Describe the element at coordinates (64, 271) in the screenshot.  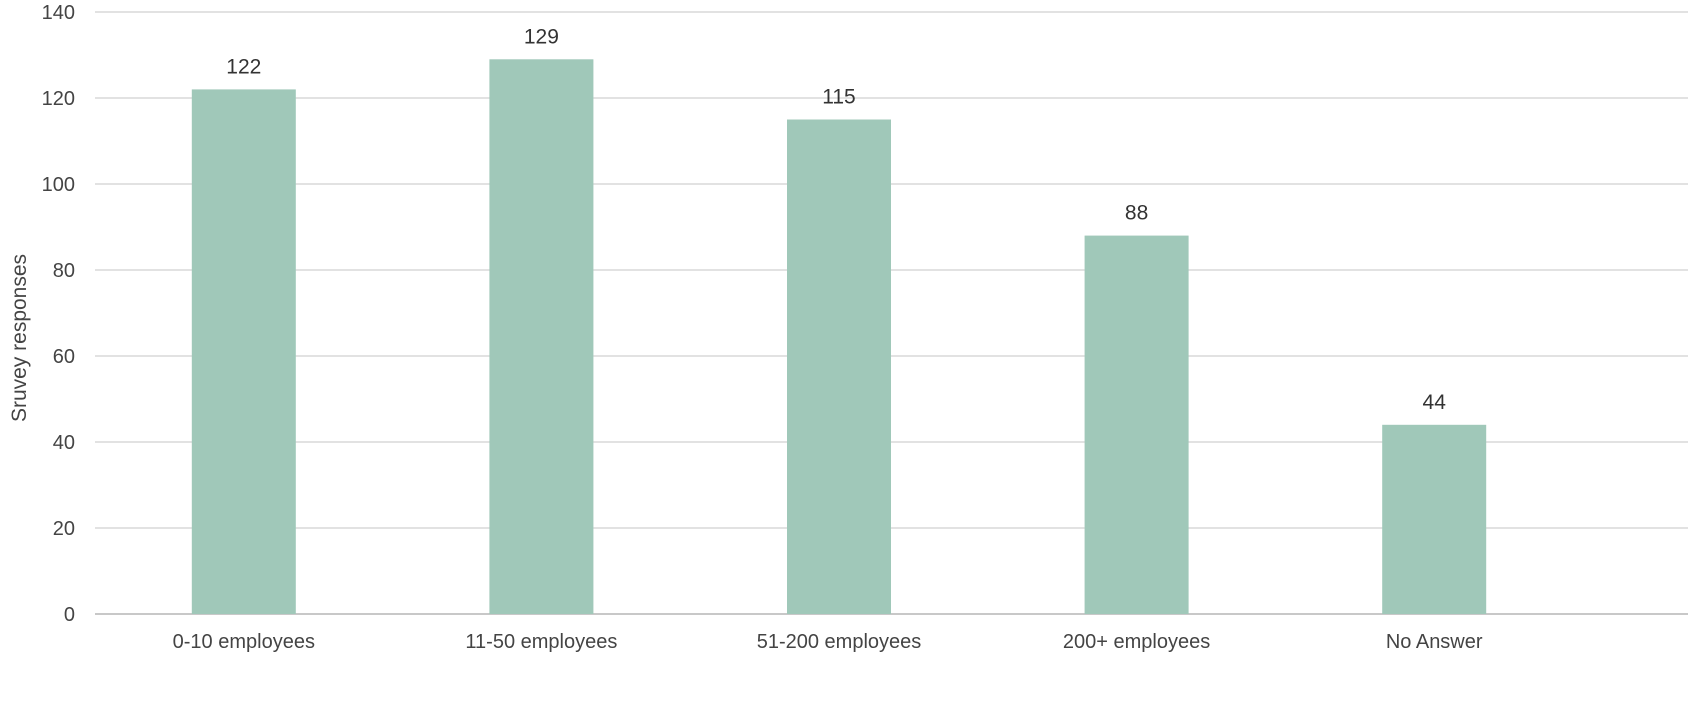
I see `y-tick-label: 80` at that location.